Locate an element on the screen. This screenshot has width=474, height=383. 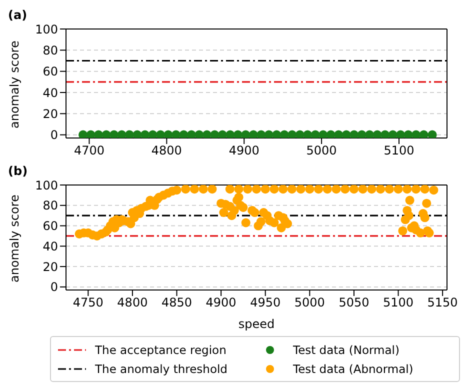
x-tick-label: 4750 is located at coordinates (88, 303).